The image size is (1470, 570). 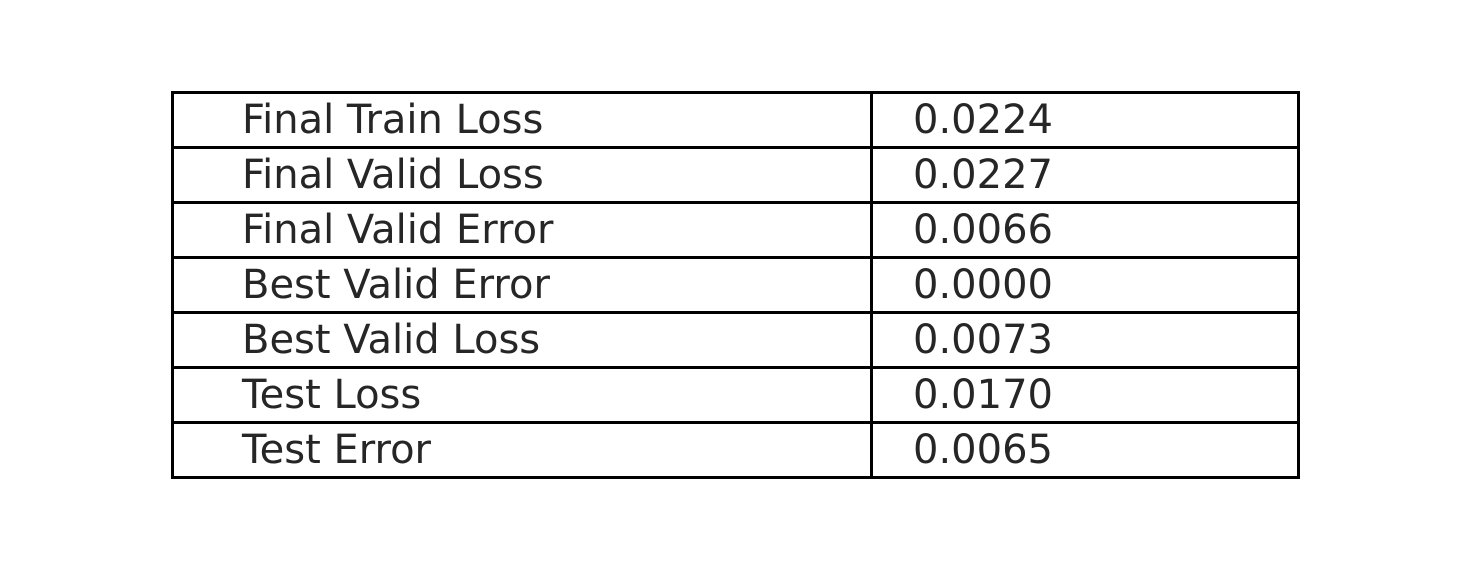 I want to click on table-row: Final Valid Error 0.0066, so click(x=735, y=230).